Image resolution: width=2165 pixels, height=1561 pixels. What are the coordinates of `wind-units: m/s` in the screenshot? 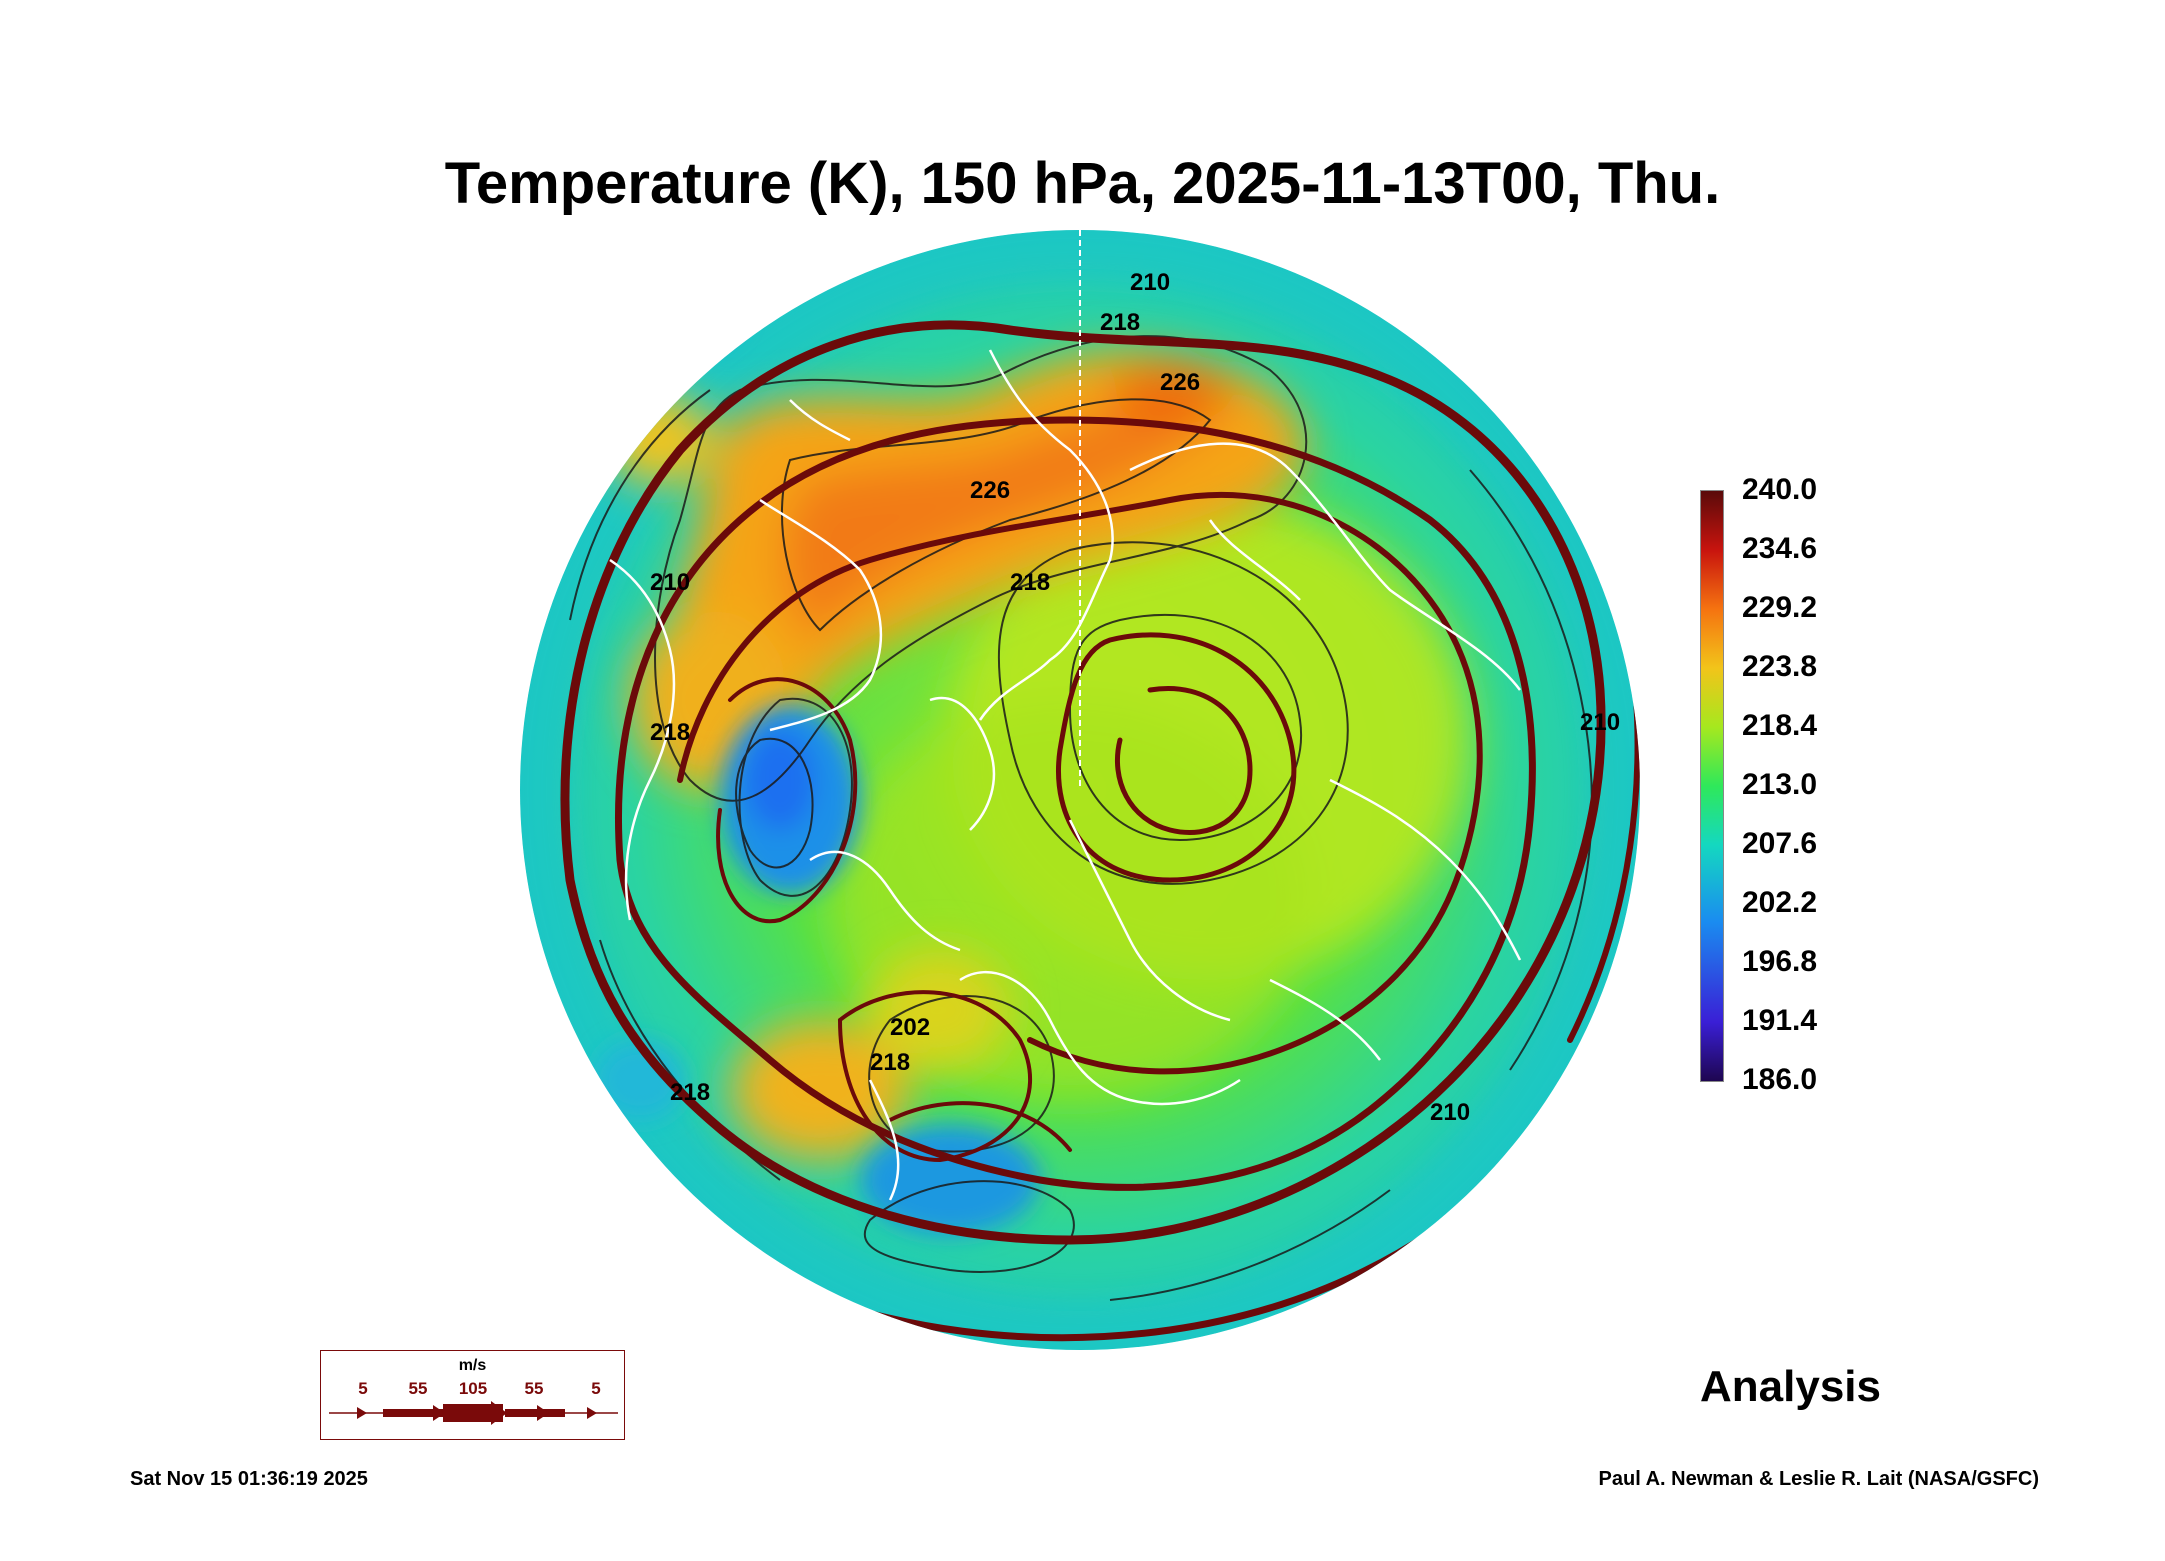 It's located at (472, 1365).